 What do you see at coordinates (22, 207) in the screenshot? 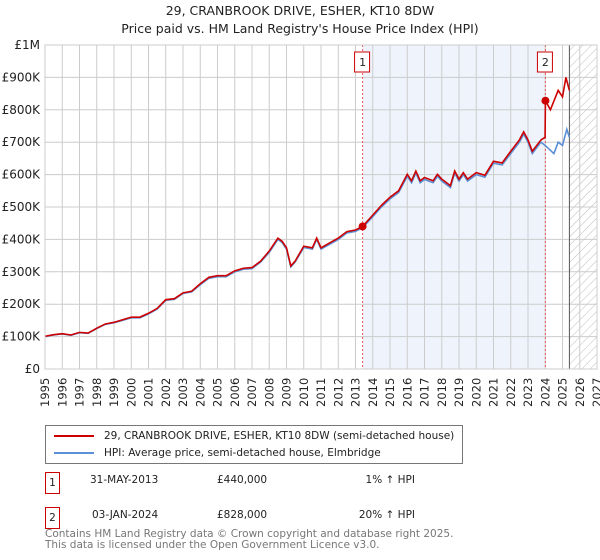
I see `y-tick-label: £500K` at bounding box center [22, 207].